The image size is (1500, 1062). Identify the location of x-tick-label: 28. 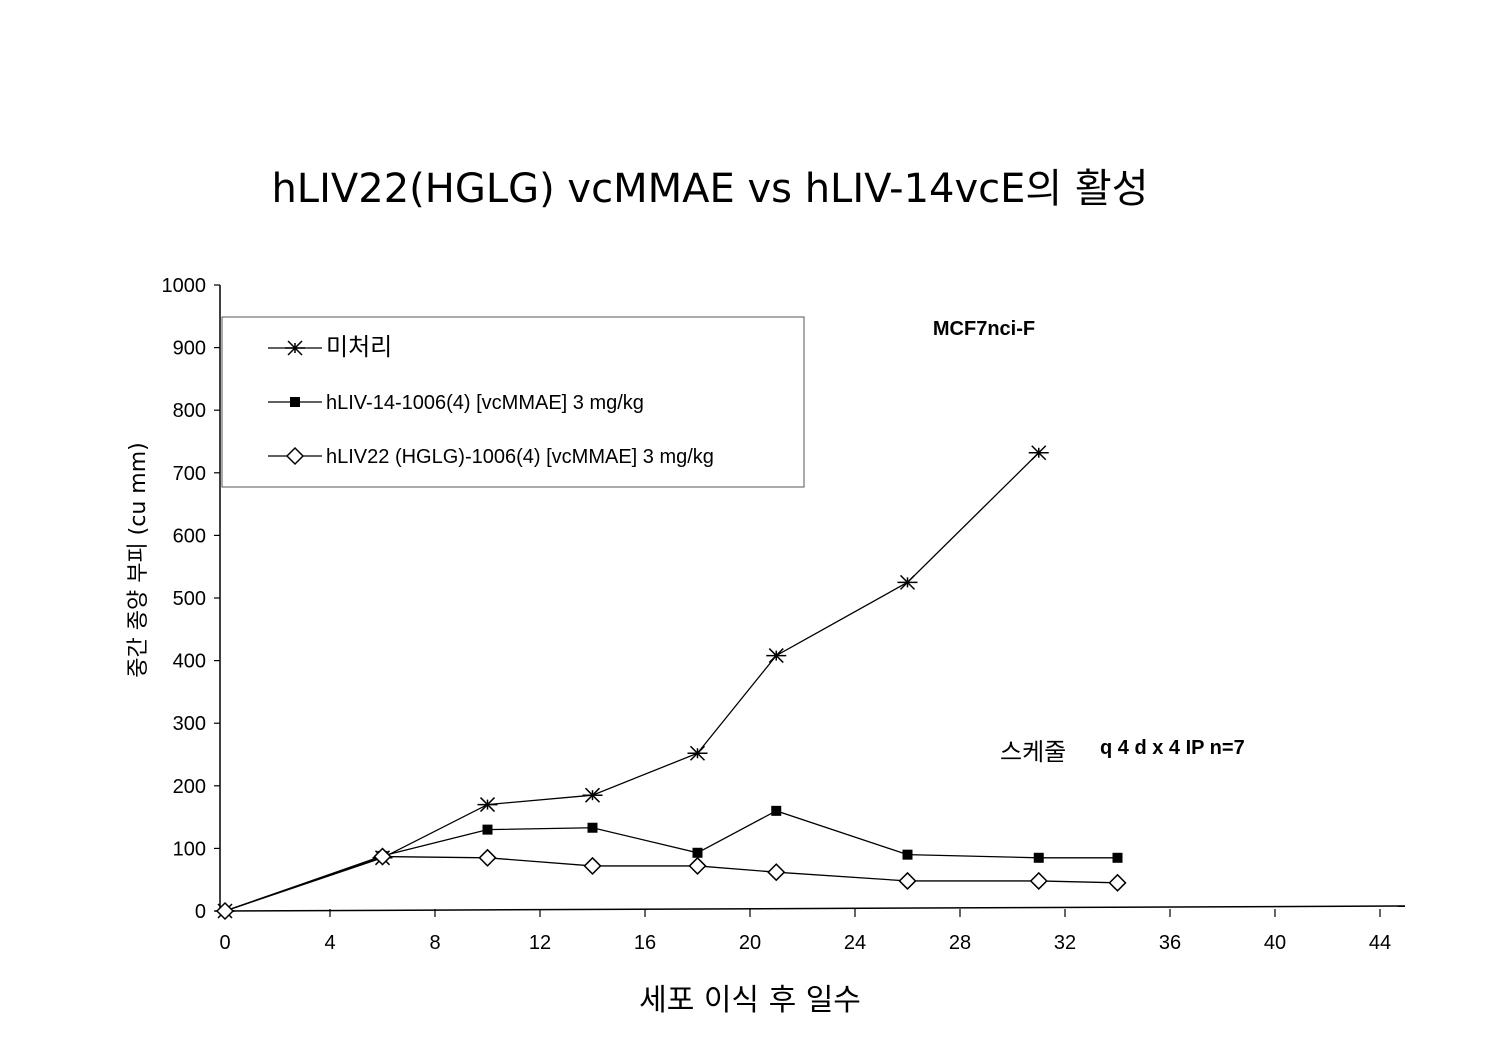
(960, 943).